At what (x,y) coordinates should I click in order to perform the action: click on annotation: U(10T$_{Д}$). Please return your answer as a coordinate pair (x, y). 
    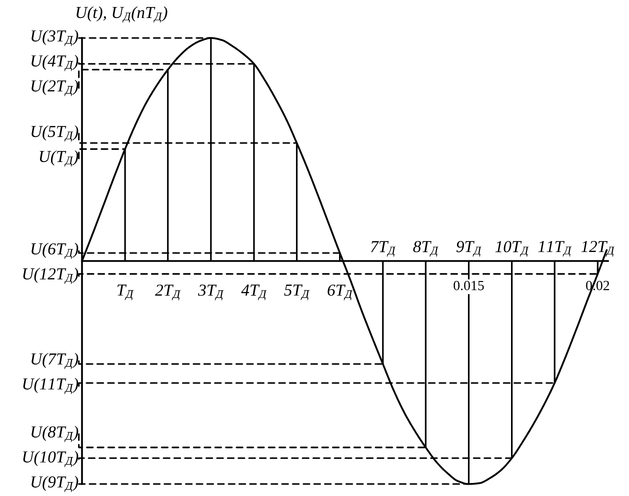
    Looking at the image, I should click on (50, 459).